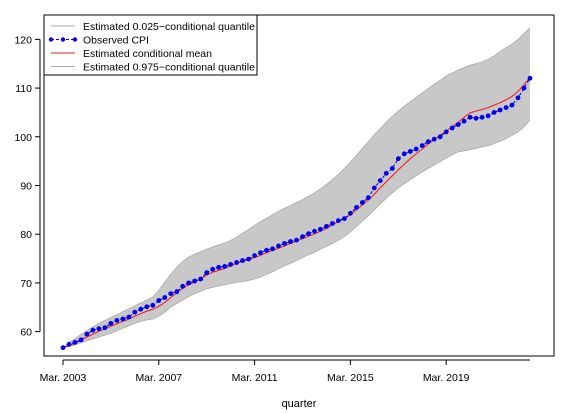 The width and height of the screenshot is (572, 413). Describe the element at coordinates (23, 138) in the screenshot. I see `y-tick-label: 100` at that location.